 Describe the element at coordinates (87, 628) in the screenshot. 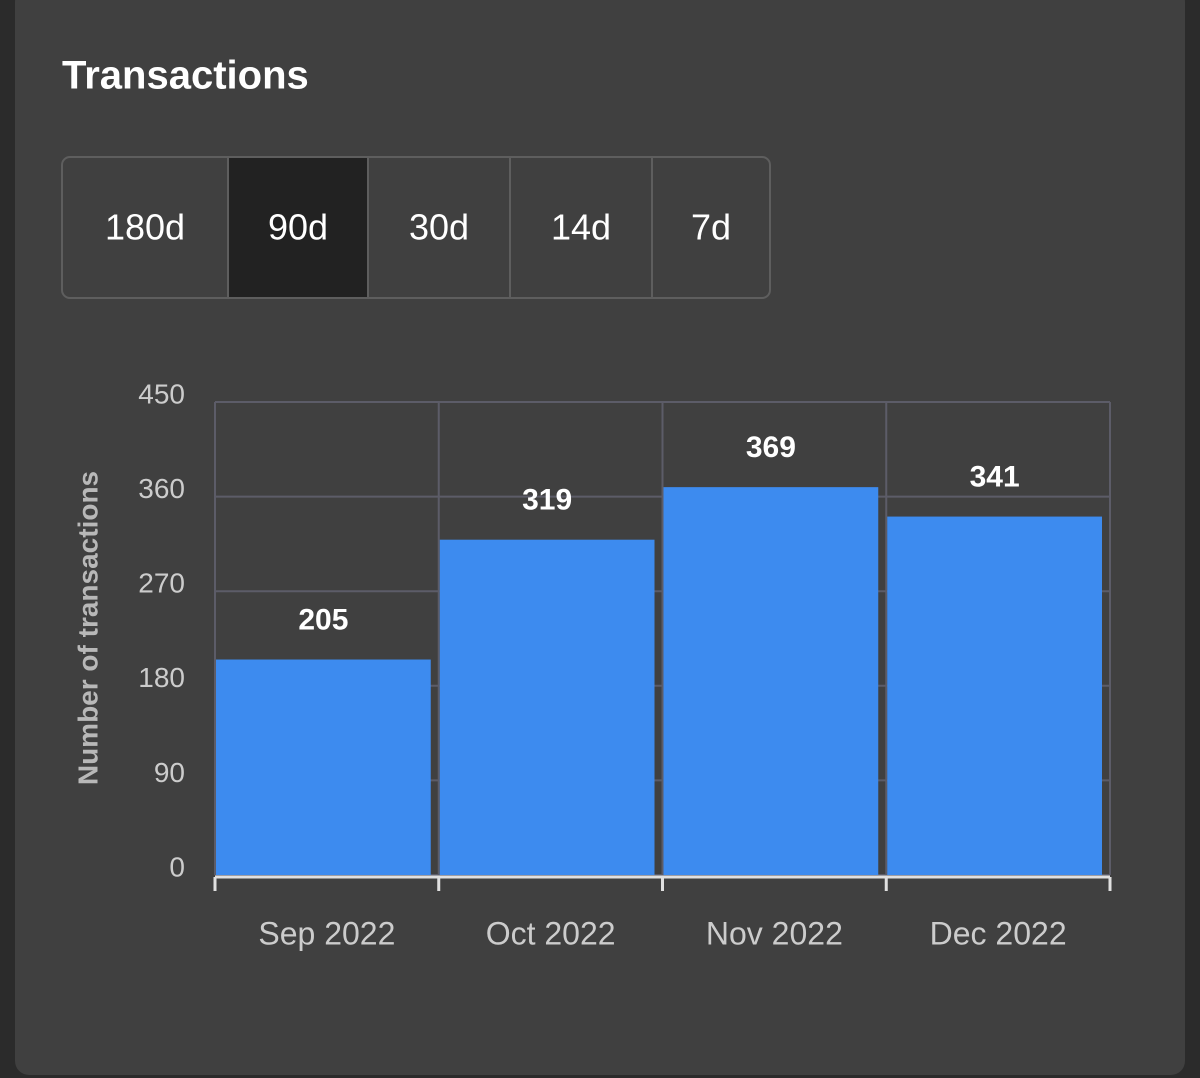

I see `y-axis-label: Number of transactions` at that location.